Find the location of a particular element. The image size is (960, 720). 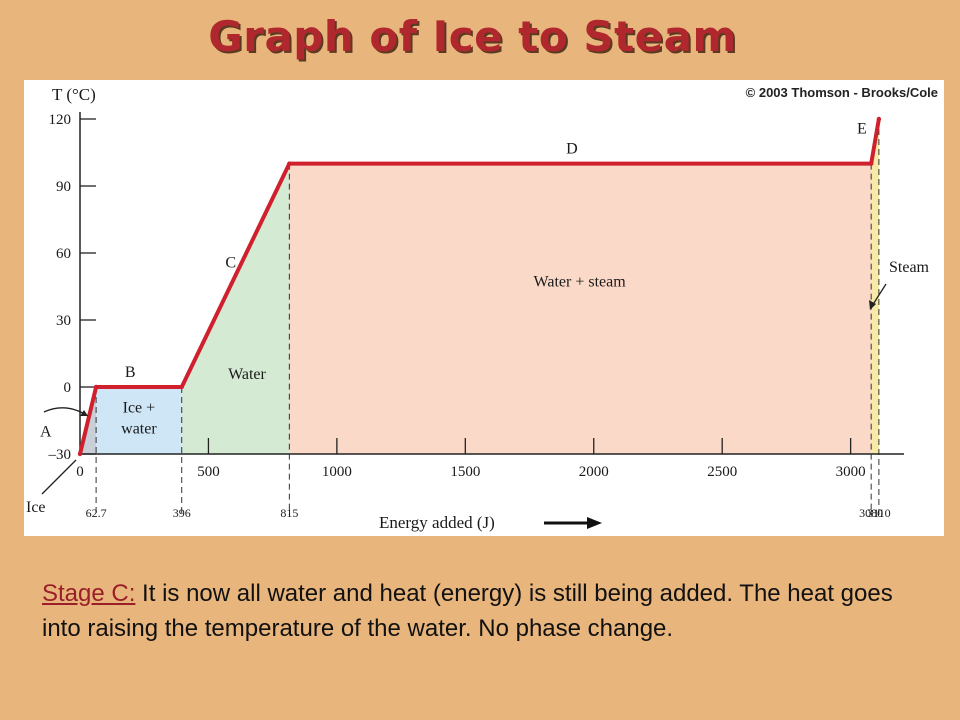

region-water is located at coordinates (235, 308).